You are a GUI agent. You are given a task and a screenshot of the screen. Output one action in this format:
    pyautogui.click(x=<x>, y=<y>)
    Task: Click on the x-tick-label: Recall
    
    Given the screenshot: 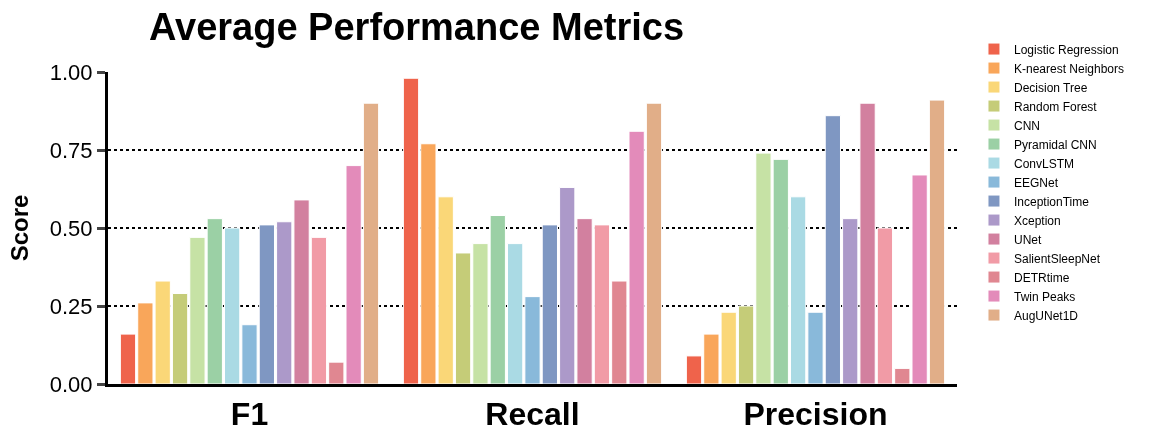 What is the action you would take?
    pyautogui.click(x=532, y=414)
    